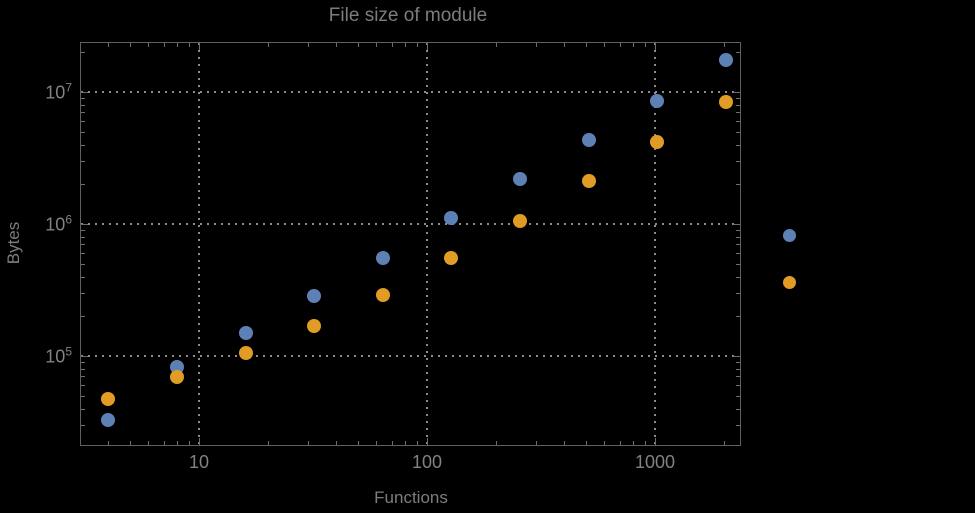 The image size is (975, 513). What do you see at coordinates (789, 235) in the screenshot?
I see `legend-marker-blue` at bounding box center [789, 235].